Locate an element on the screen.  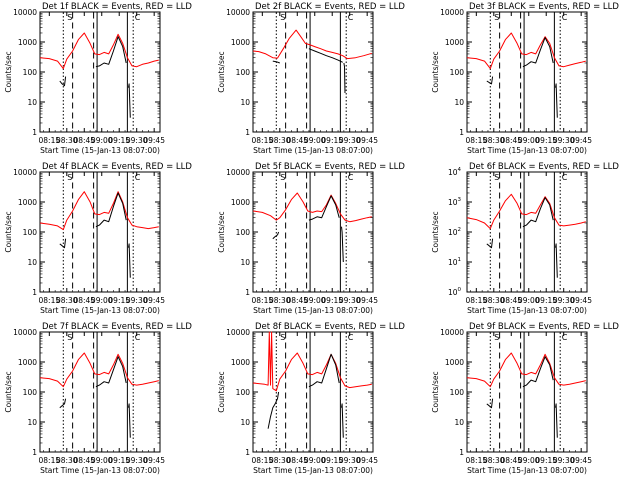
chart-title: Det 1f BLACK = Events, RED = LLD is located at coordinates (117, 7).